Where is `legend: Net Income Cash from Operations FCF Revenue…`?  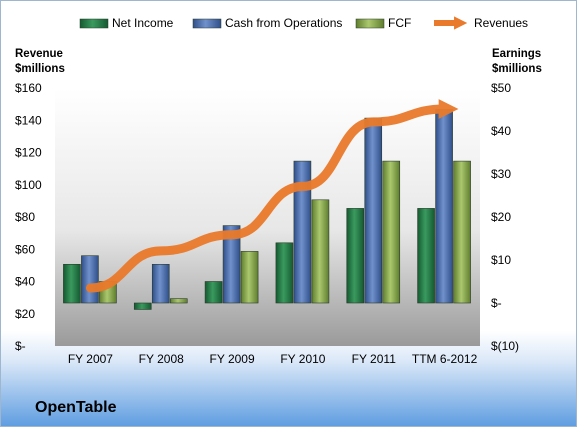
legend: Net Income Cash from Operations FCF Revenue… is located at coordinates (303, 23).